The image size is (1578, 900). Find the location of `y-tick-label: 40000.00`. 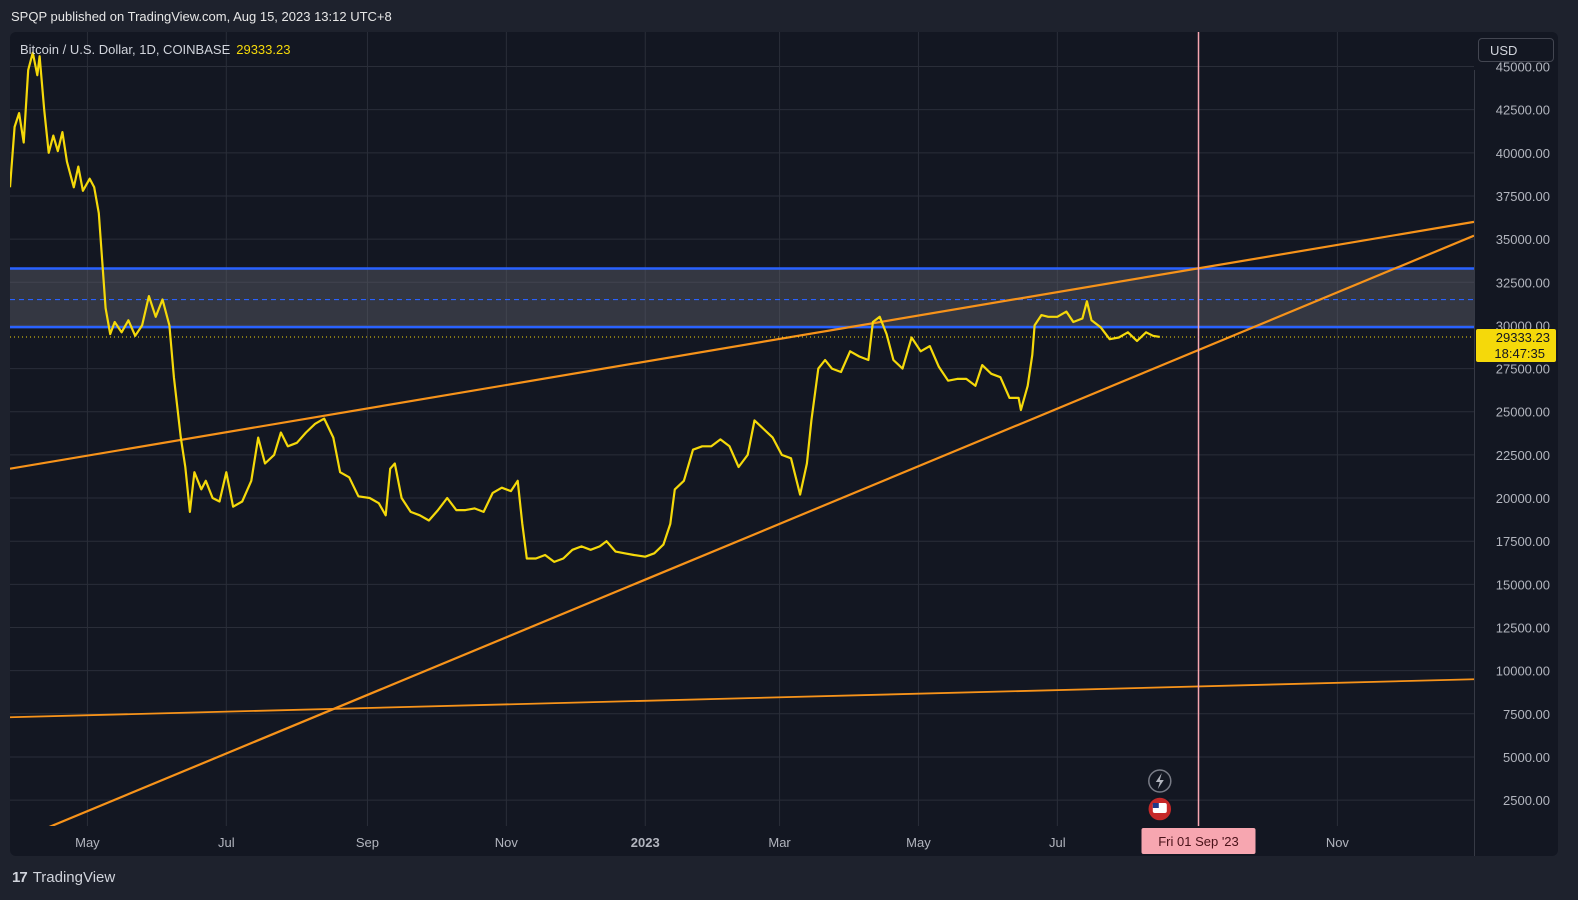

y-tick-label: 40000.00 is located at coordinates (1523, 153).